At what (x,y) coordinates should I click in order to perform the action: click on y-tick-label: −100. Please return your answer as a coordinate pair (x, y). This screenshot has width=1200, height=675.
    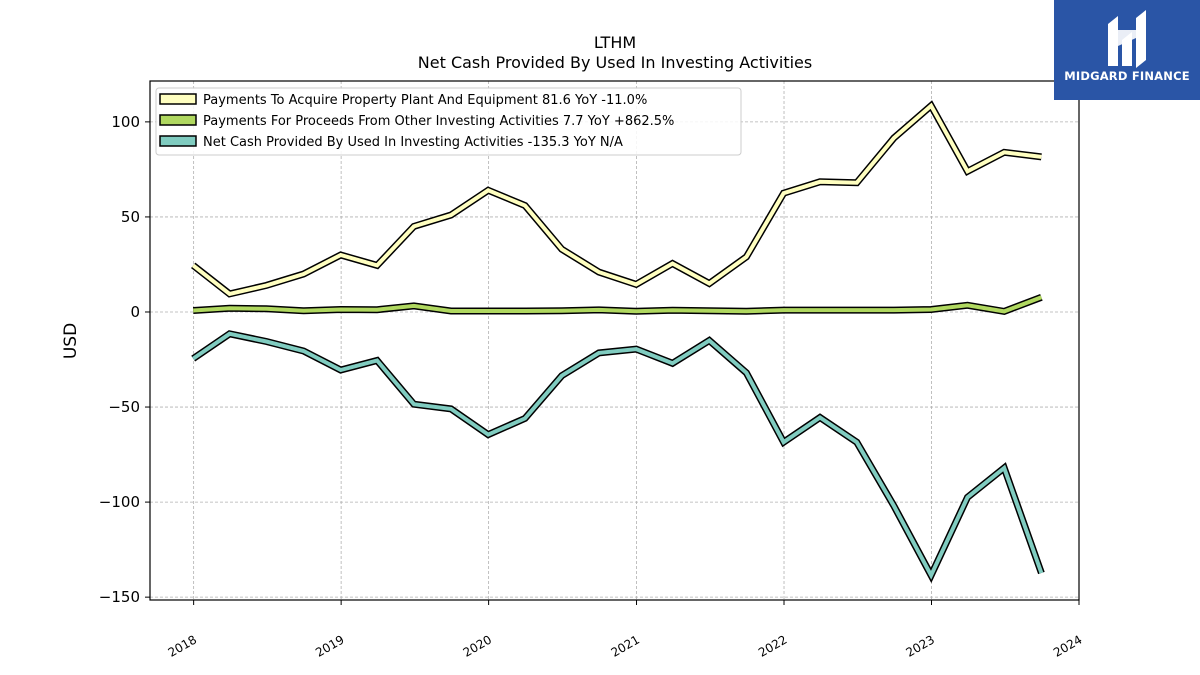
    Looking at the image, I should click on (119, 502).